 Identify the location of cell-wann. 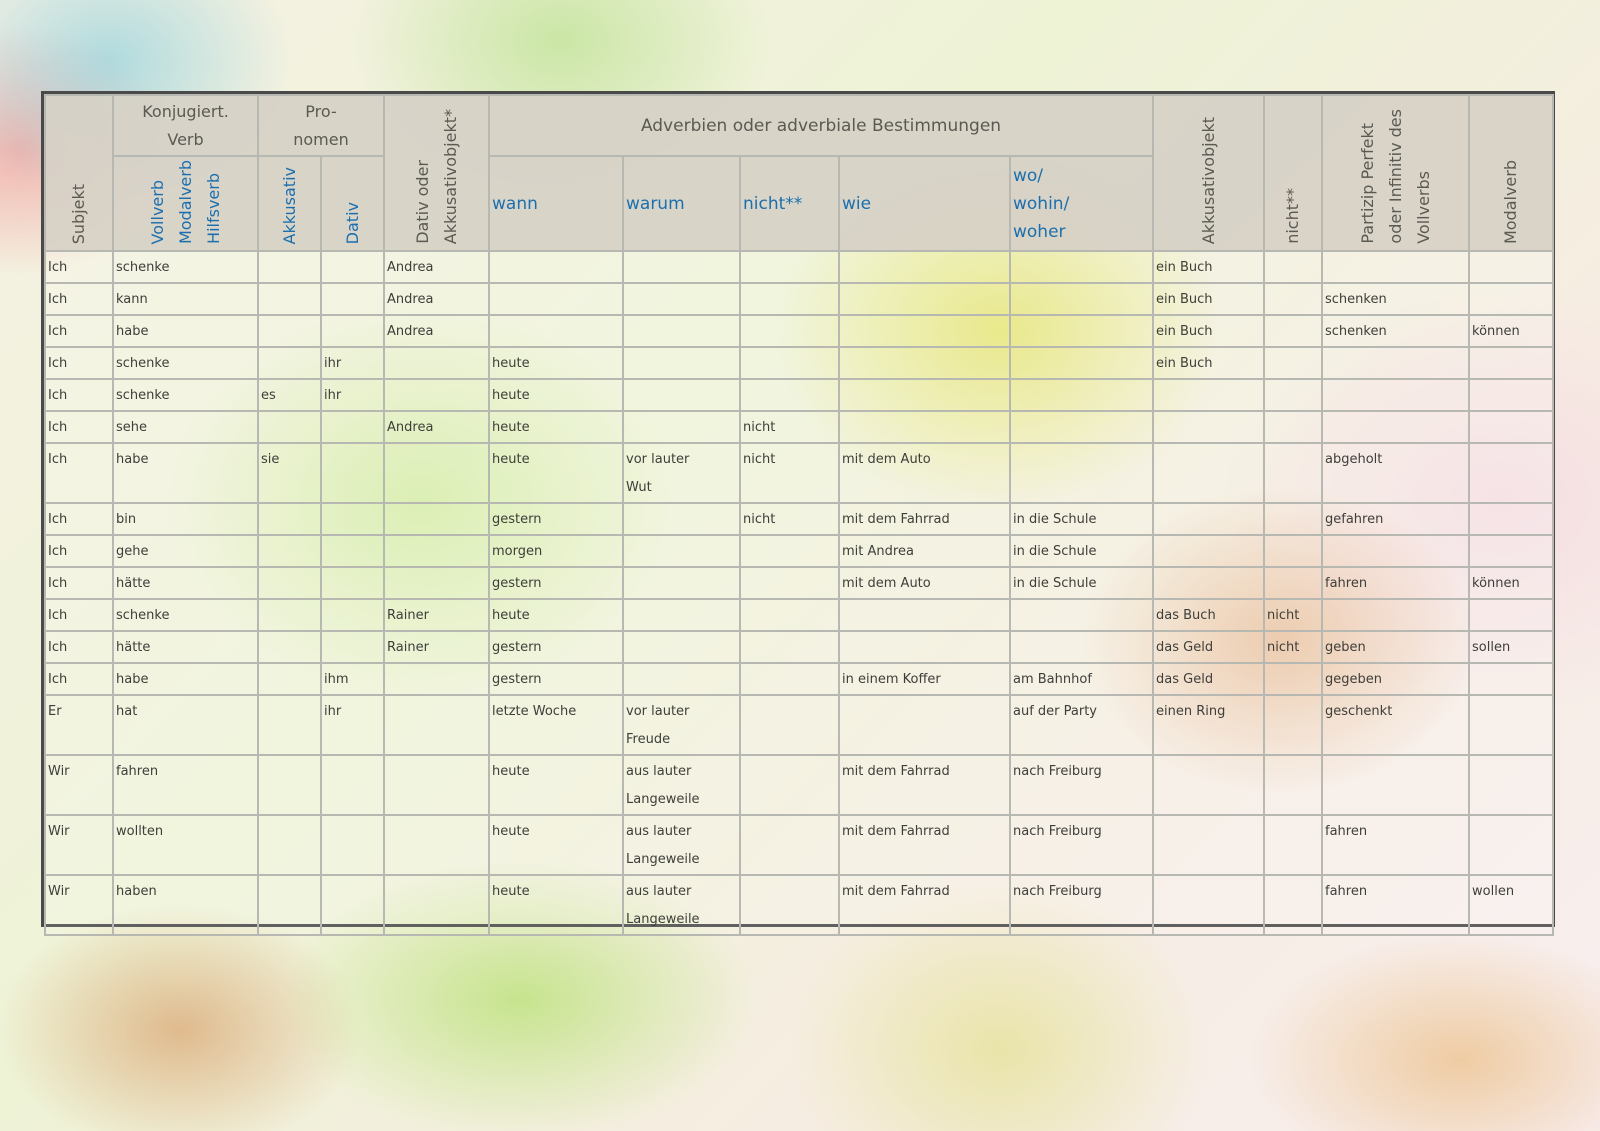
(556, 299).